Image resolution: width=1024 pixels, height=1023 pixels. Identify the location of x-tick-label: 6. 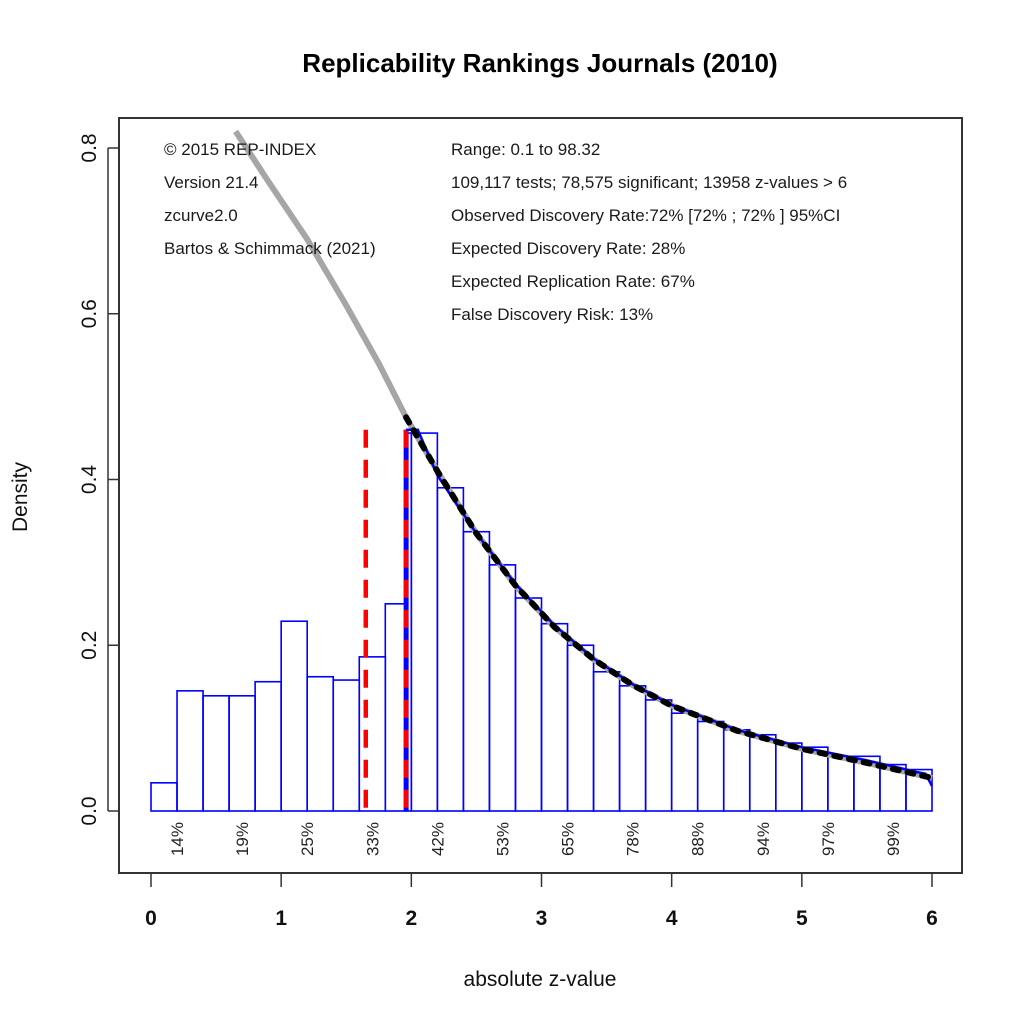
(932, 918).